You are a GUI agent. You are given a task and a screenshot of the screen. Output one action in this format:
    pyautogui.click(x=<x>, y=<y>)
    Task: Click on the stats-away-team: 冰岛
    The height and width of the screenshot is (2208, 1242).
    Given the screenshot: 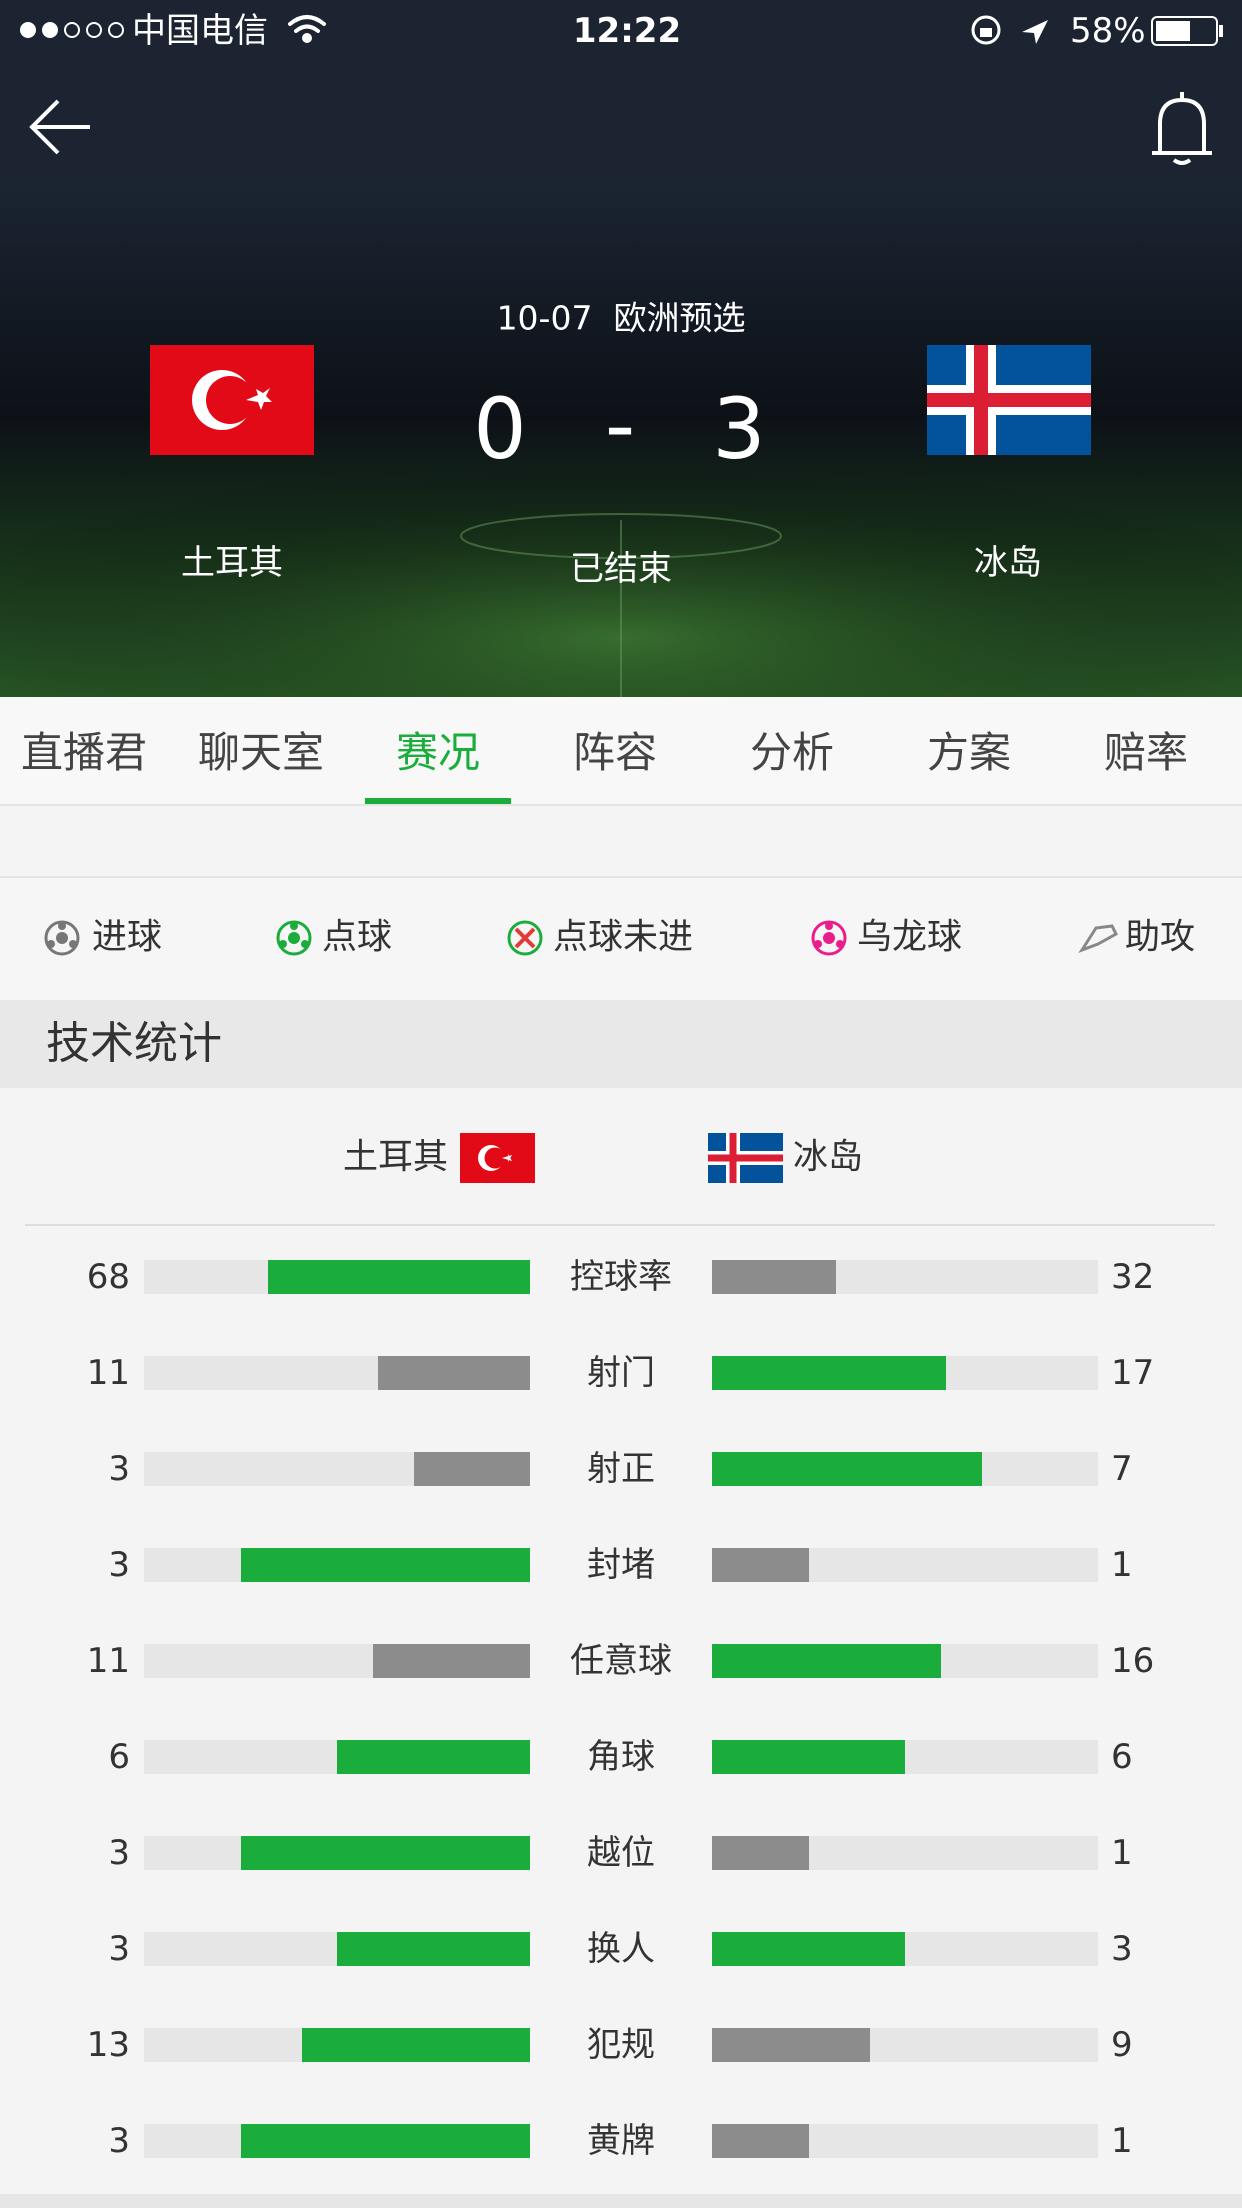 What is the action you would take?
    pyautogui.click(x=828, y=1157)
    